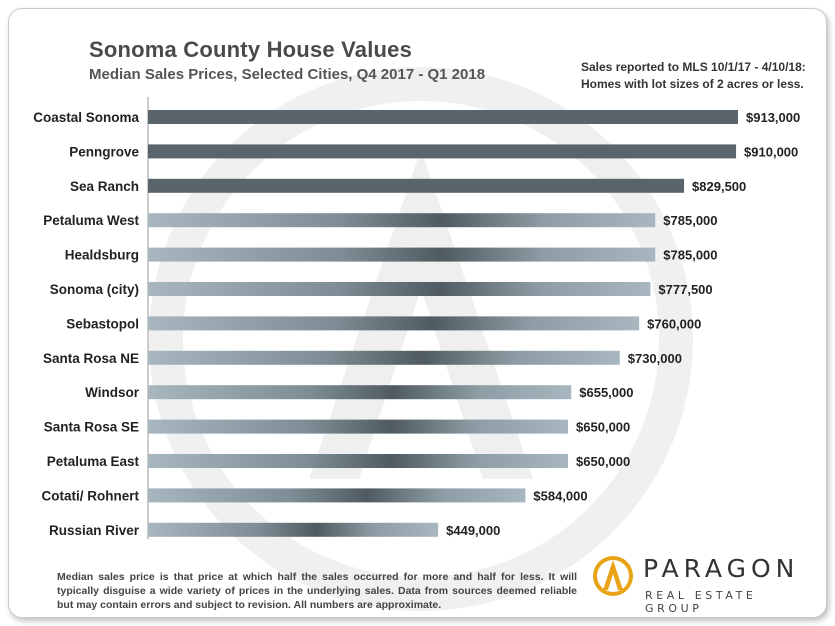 The width and height of the screenshot is (835, 626). What do you see at coordinates (91, 495) in the screenshot?
I see `category-label: Cotati/ Rohnert` at bounding box center [91, 495].